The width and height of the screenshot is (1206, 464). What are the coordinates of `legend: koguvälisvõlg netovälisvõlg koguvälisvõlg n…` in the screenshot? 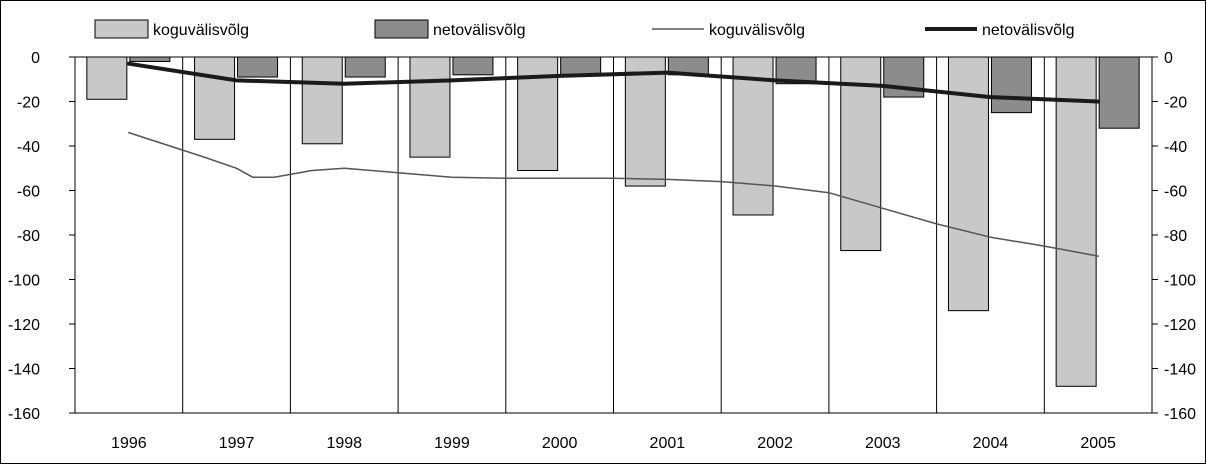 It's located at (584, 29).